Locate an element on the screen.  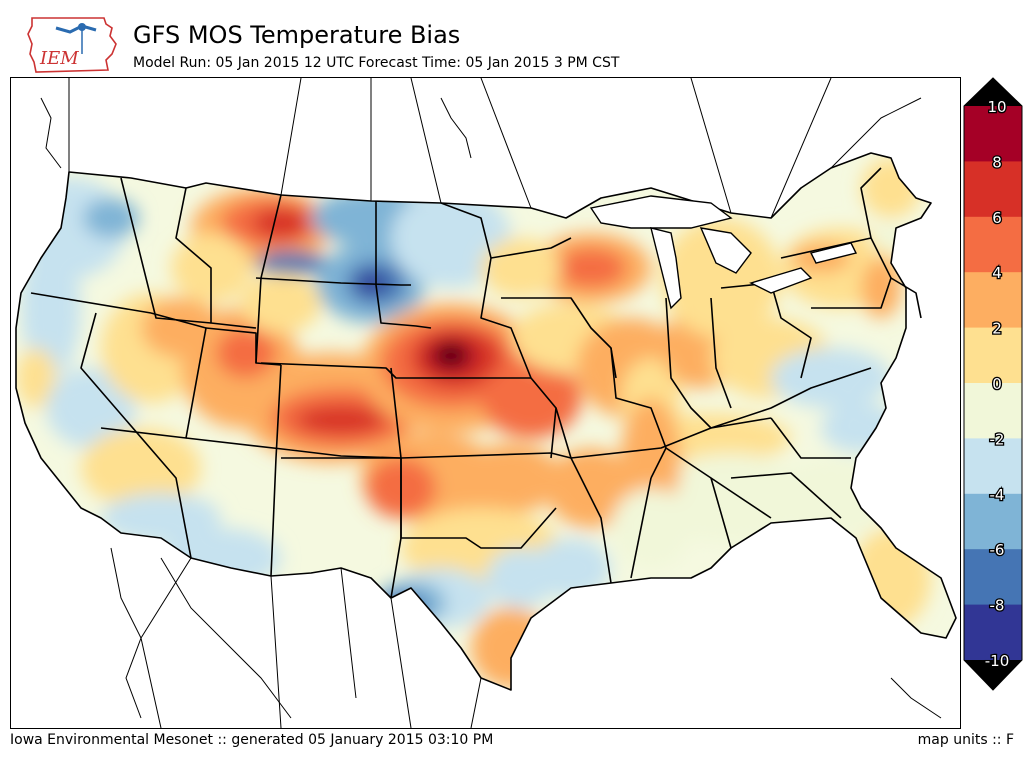
colorbar-tick-label: -10 is located at coordinates (997, 661).